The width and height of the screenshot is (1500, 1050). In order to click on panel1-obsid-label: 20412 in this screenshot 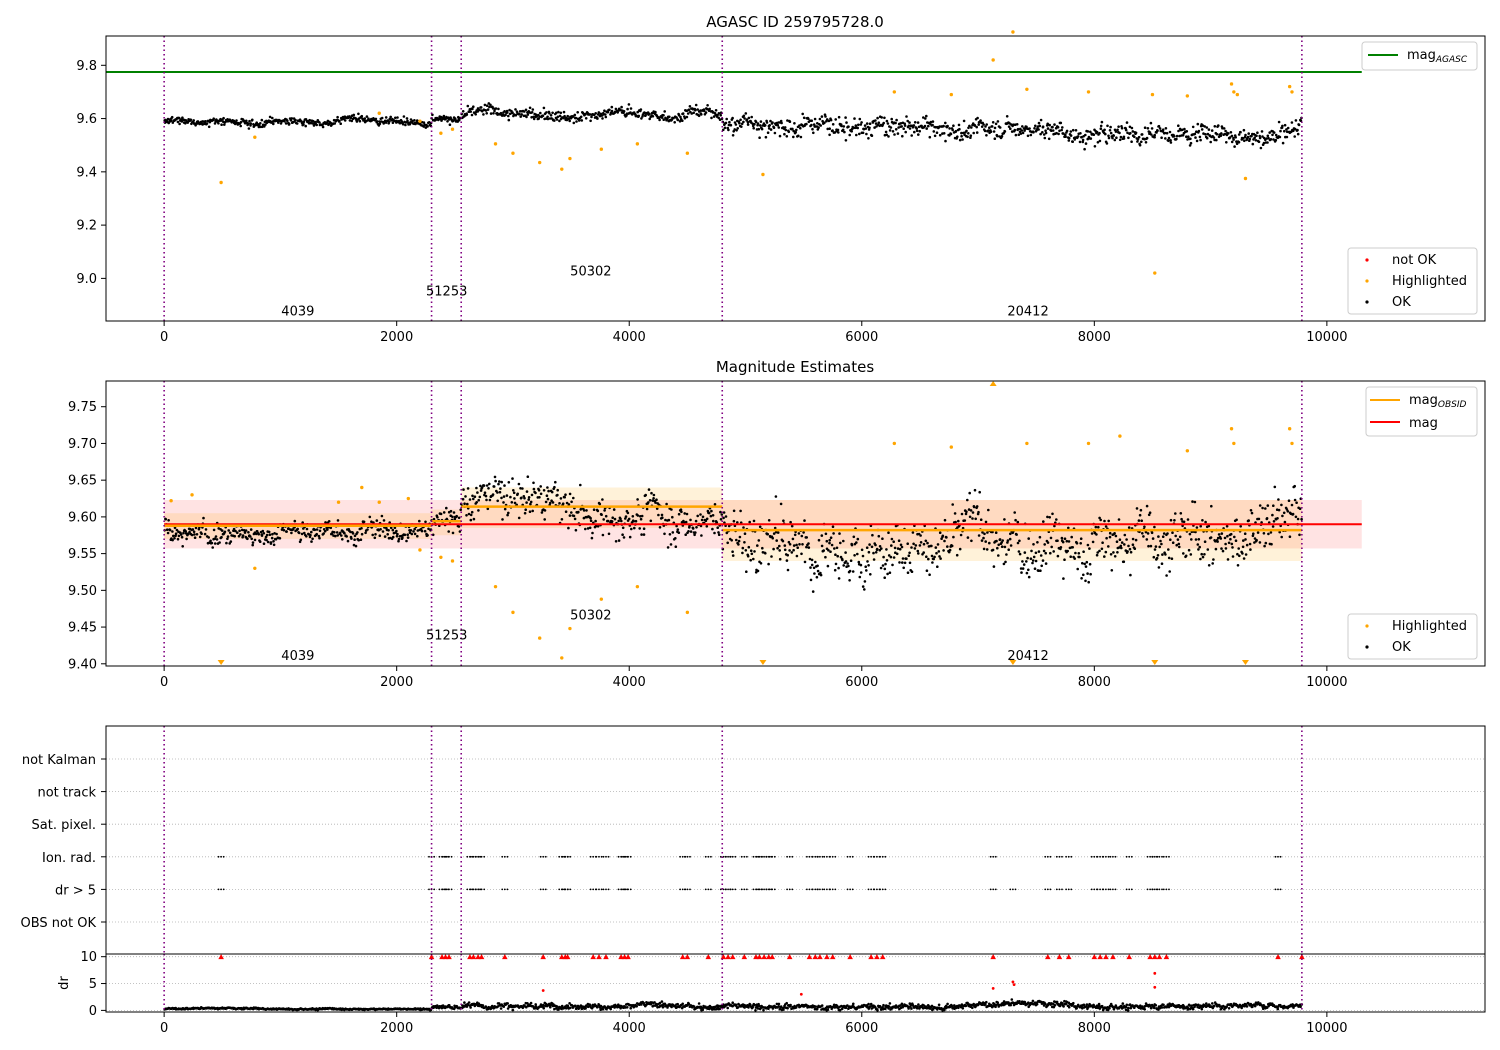, I will do `click(1027, 311)`.